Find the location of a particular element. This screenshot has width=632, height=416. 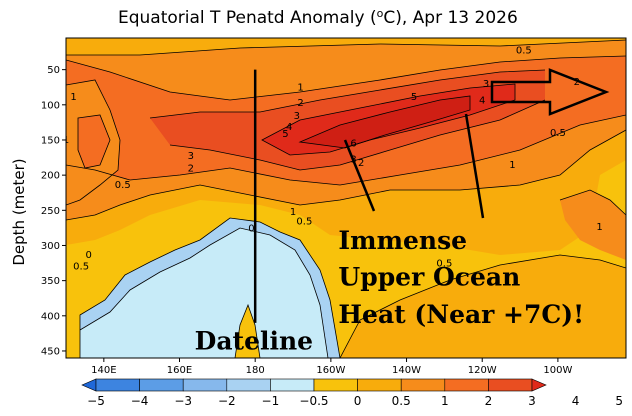

y-tick-label: 450 is located at coordinates (50, 351).